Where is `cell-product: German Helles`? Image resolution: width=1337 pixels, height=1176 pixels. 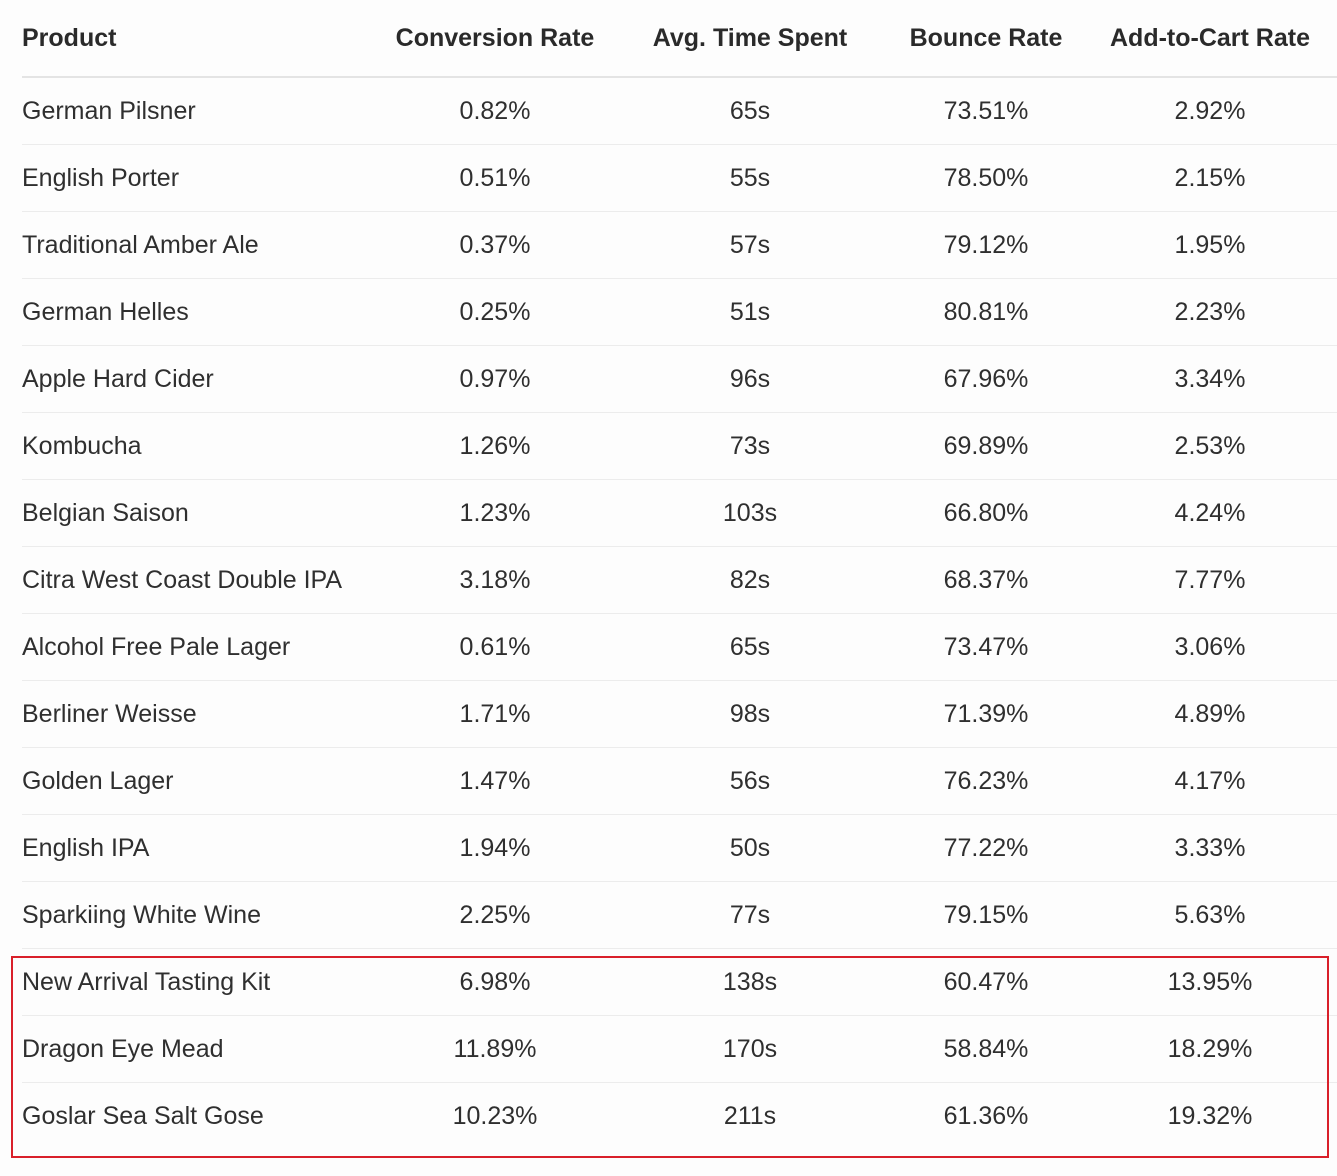
cell-product: German Helles is located at coordinates (200, 312).